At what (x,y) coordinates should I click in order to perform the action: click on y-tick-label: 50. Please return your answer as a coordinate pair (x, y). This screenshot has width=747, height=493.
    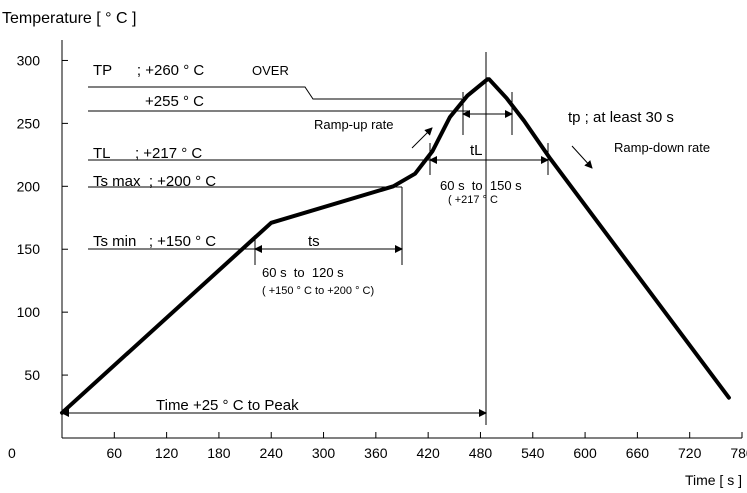
    Looking at the image, I should click on (32, 375).